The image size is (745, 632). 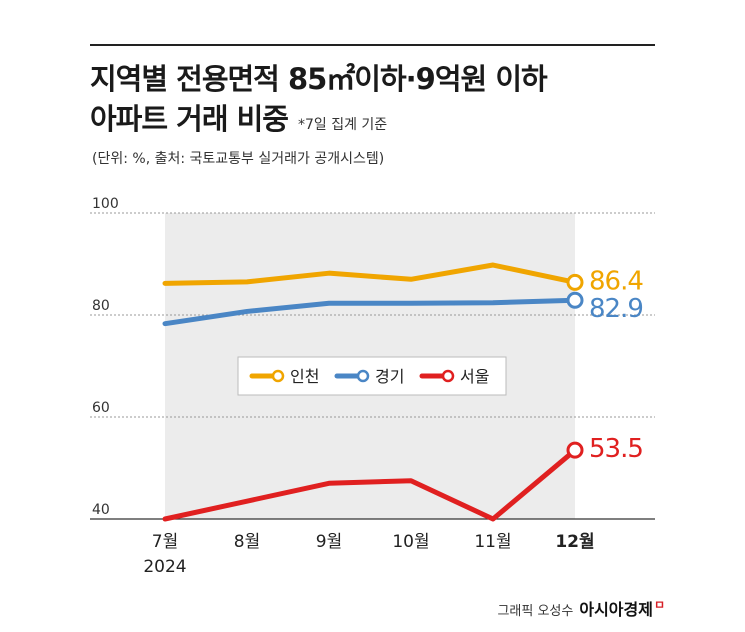 What do you see at coordinates (372, 376) in the screenshot?
I see `legend-box` at bounding box center [372, 376].